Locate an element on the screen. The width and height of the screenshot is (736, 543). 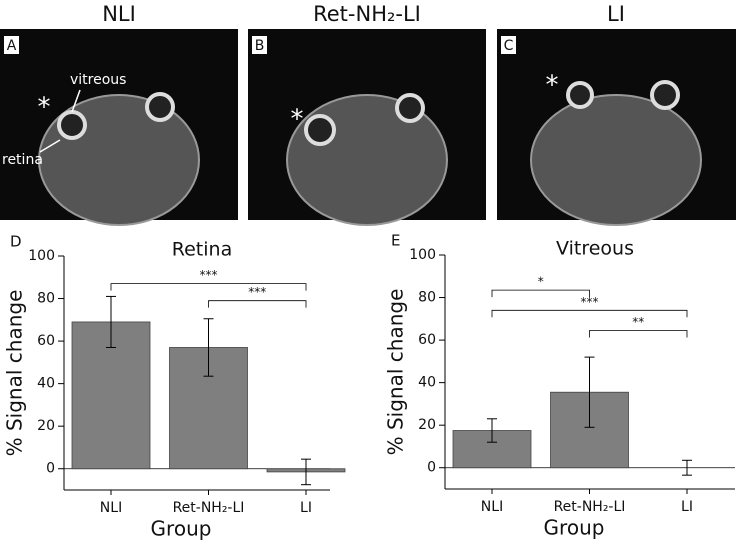
pointer-arrows is located at coordinates (60, 121).